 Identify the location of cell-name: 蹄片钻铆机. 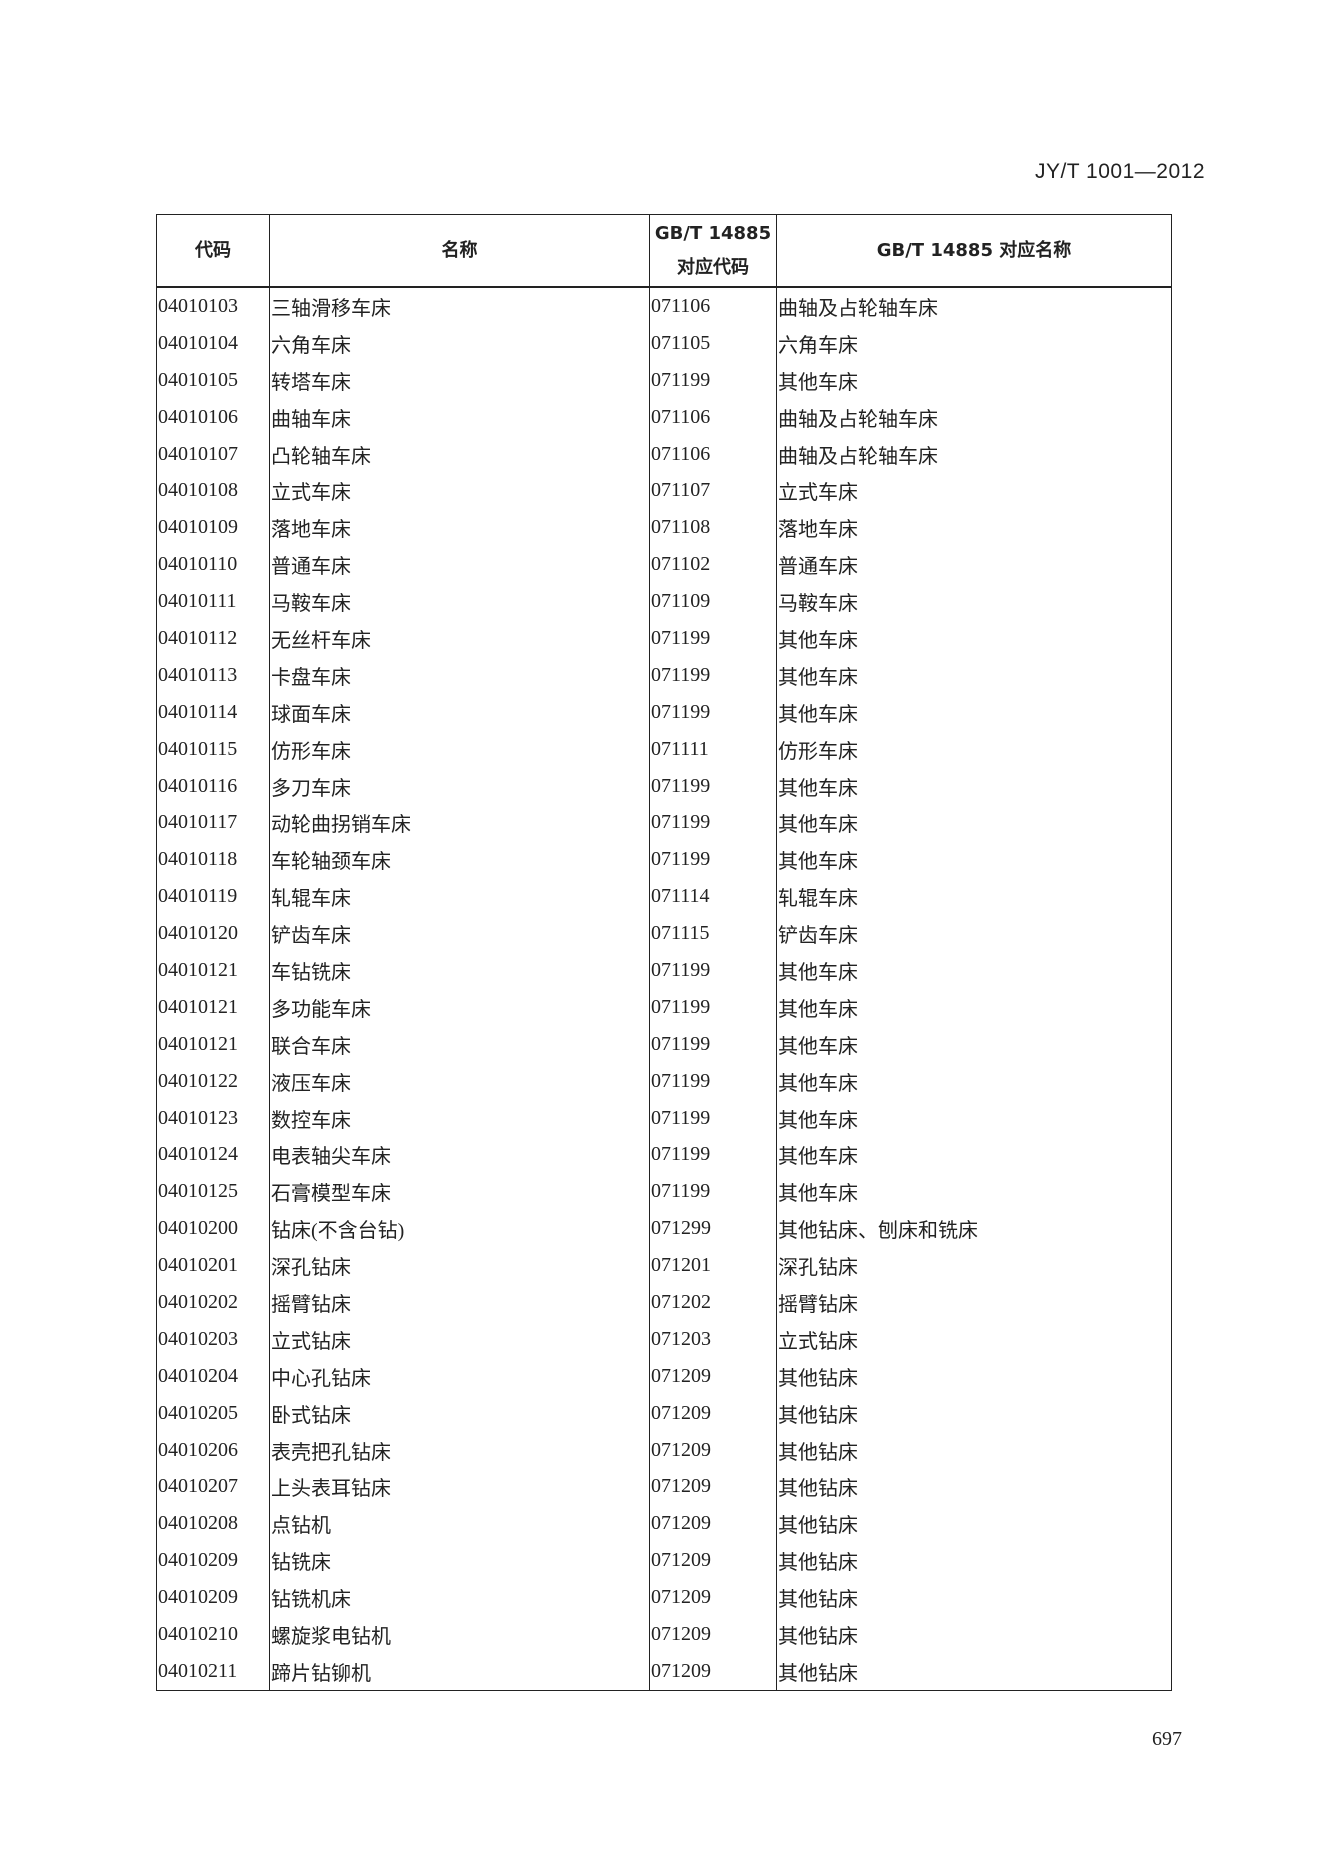
(459, 1671).